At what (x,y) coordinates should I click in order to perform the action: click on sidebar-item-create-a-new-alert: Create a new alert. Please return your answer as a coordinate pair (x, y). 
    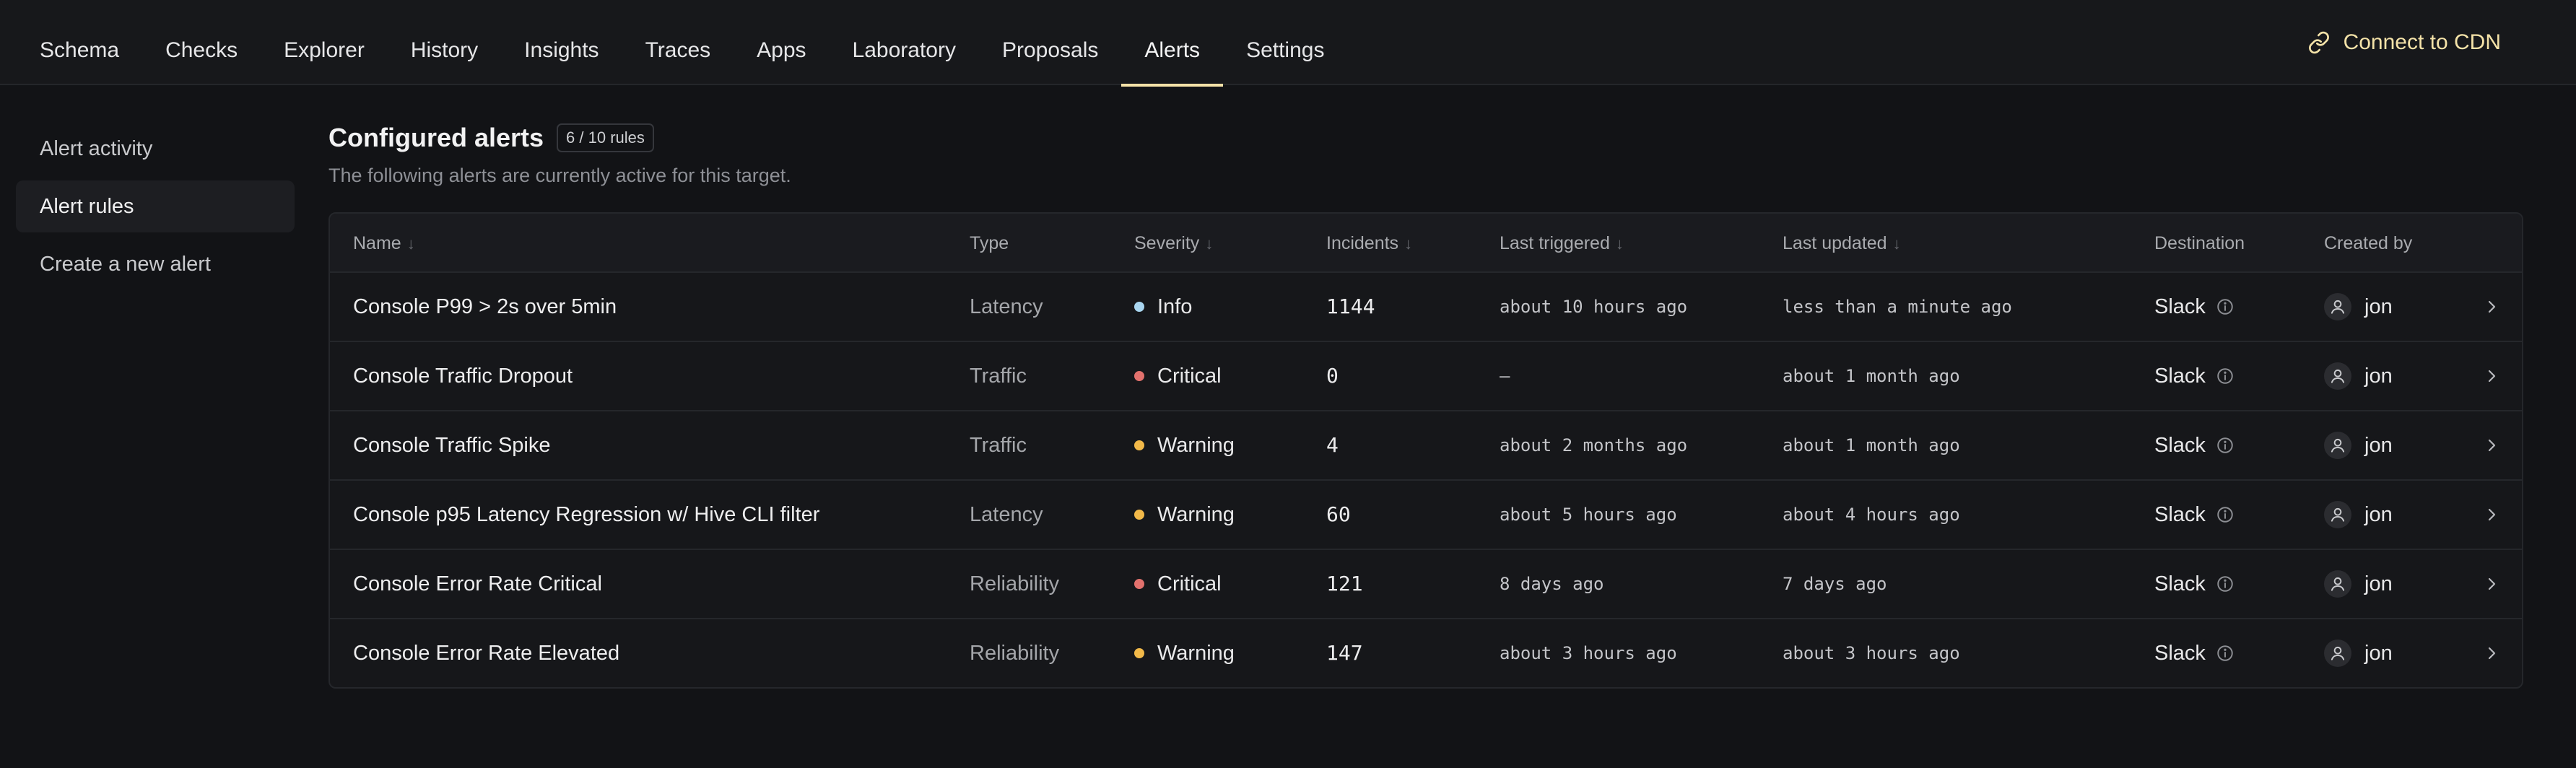
    Looking at the image, I should click on (126, 264).